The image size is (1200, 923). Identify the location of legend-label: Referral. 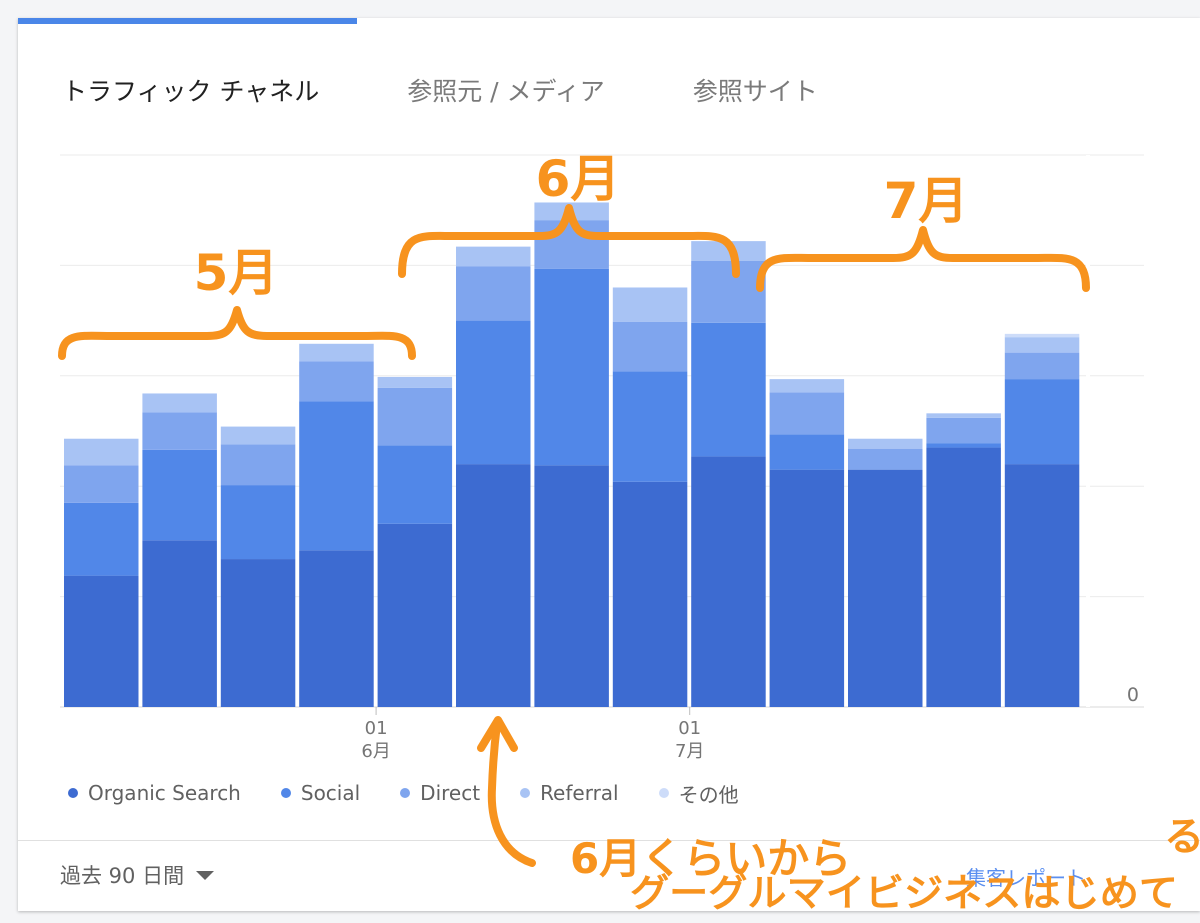
(579, 793).